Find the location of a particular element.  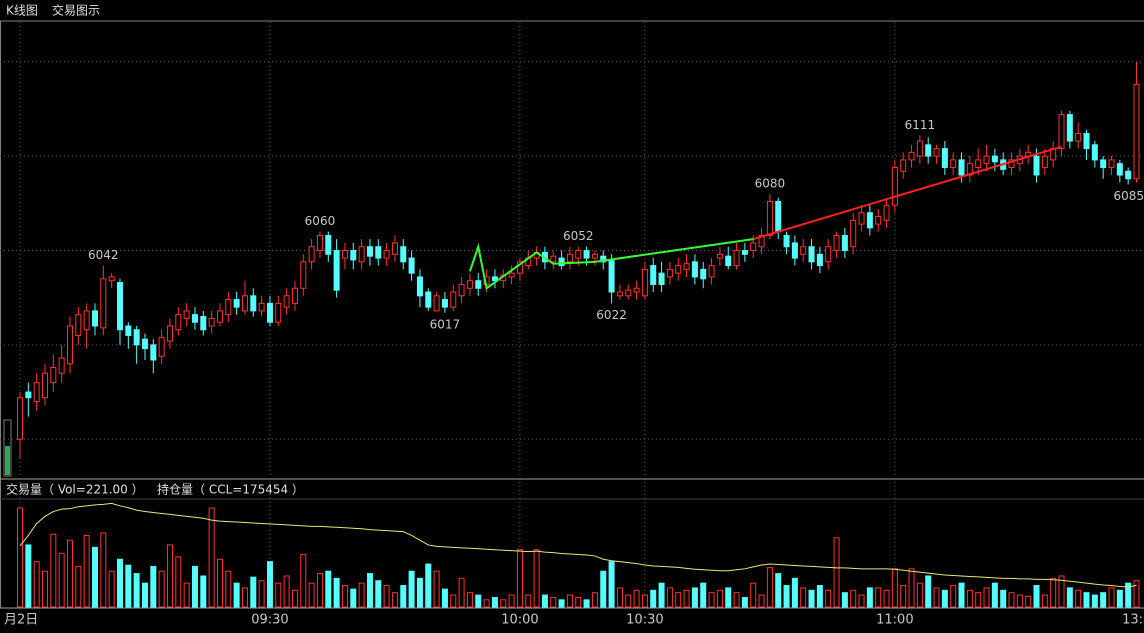

tab-trade-diagram: 交易图示 is located at coordinates (76, 10).